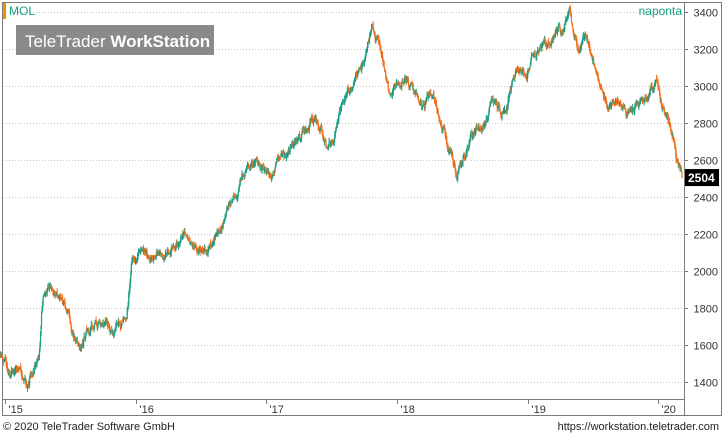 This screenshot has height=435, width=723. Describe the element at coordinates (638, 427) in the screenshot. I see `source-url-link: https://workstation.teletrader.com` at that location.